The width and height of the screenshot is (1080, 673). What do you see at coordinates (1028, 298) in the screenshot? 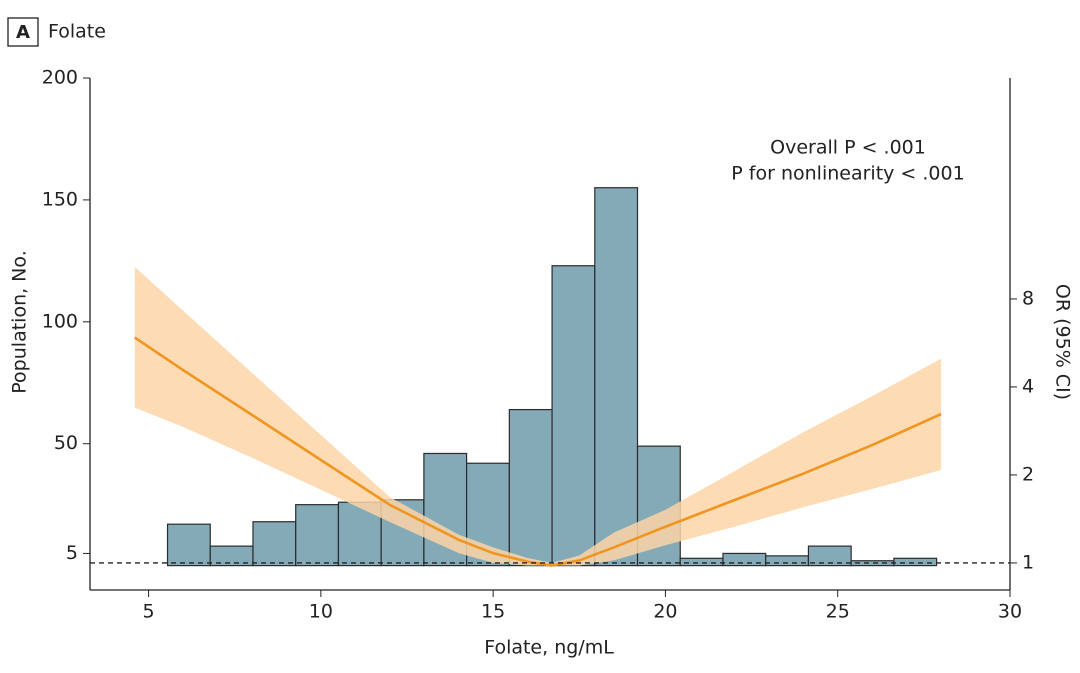
I see `y2-tick-label: 8` at bounding box center [1028, 298].